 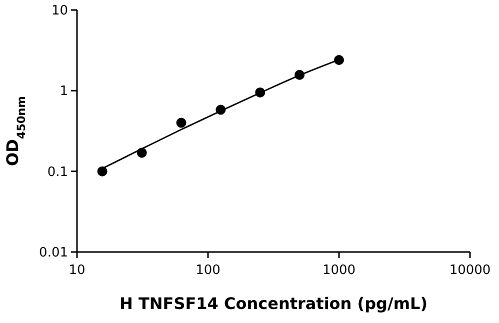 I want to click on x-tick-label: 100, so click(x=208, y=270).